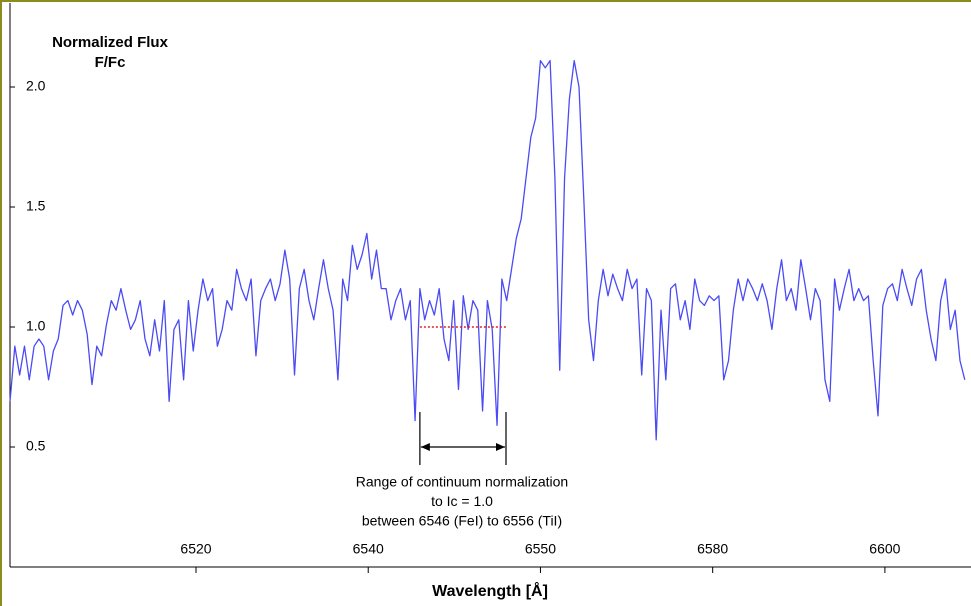  What do you see at coordinates (712, 549) in the screenshot?
I see `x-tick-label: 6580` at bounding box center [712, 549].